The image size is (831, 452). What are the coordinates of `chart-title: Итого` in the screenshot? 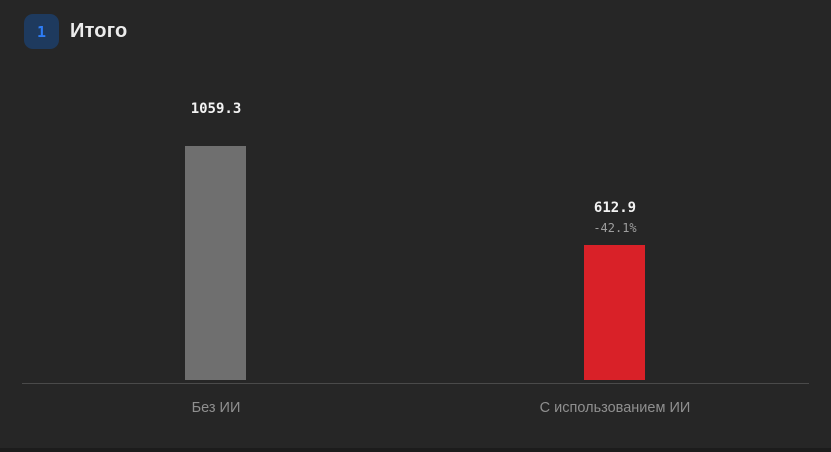 It's located at (99, 31).